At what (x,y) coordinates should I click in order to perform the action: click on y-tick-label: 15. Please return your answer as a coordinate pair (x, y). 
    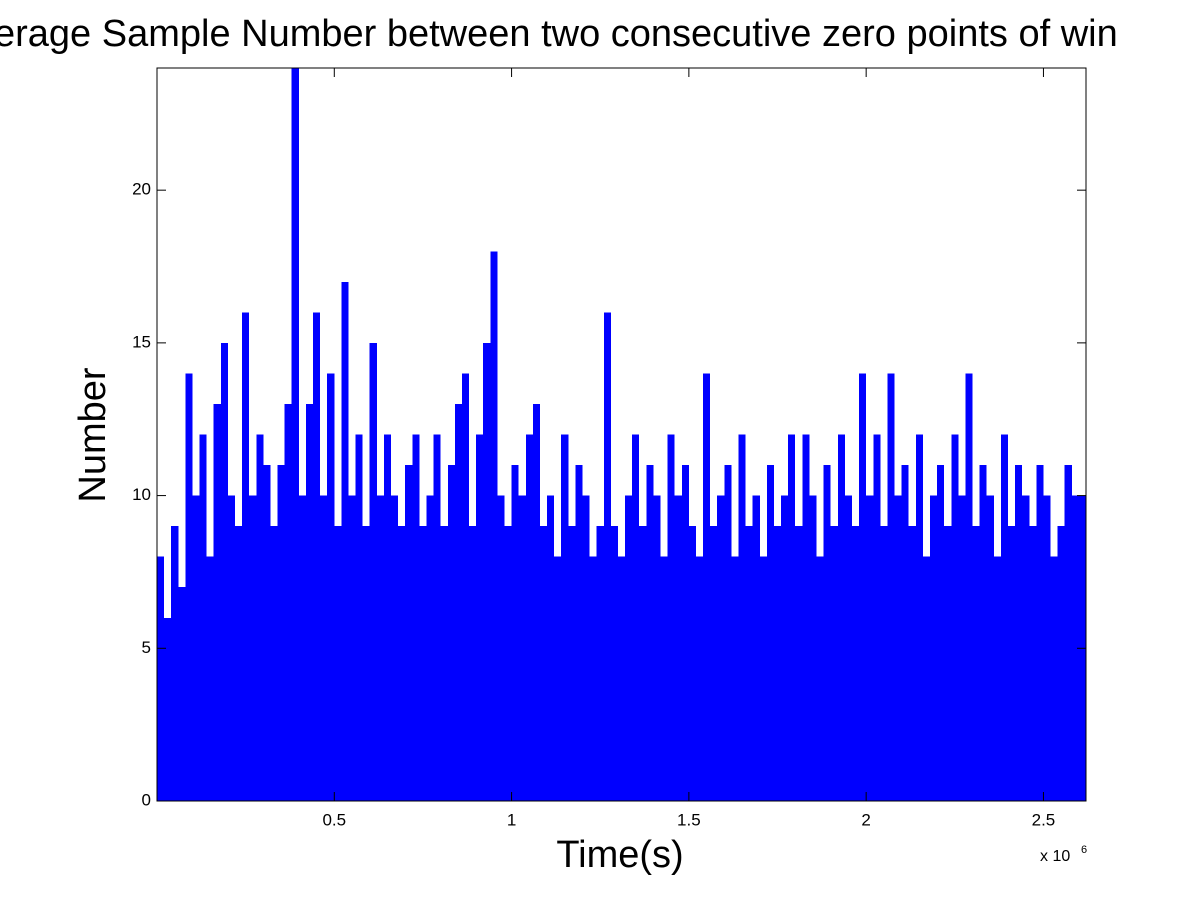
    Looking at the image, I should click on (141, 341).